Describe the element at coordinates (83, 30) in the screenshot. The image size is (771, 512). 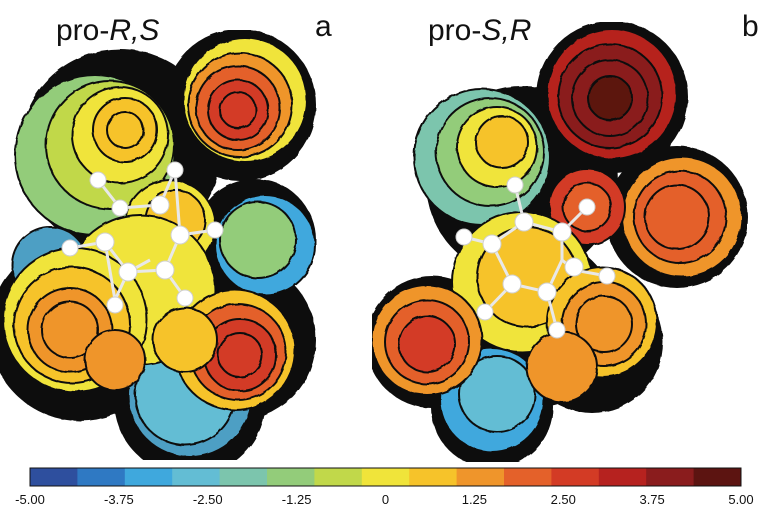
I see `panel-a-prefix: pro-` at that location.